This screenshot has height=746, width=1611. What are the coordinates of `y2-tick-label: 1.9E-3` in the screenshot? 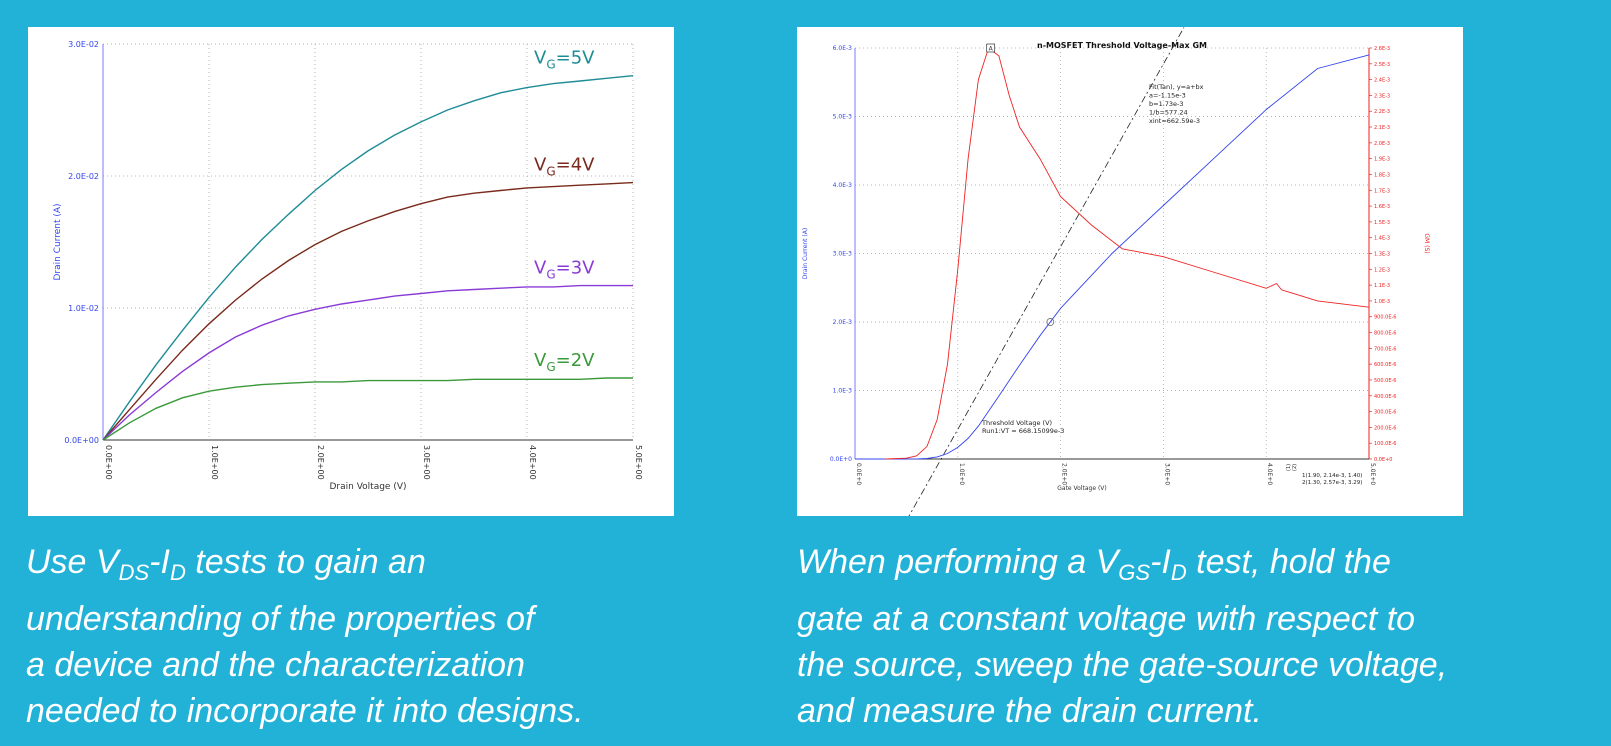 It's located at (1382, 160).